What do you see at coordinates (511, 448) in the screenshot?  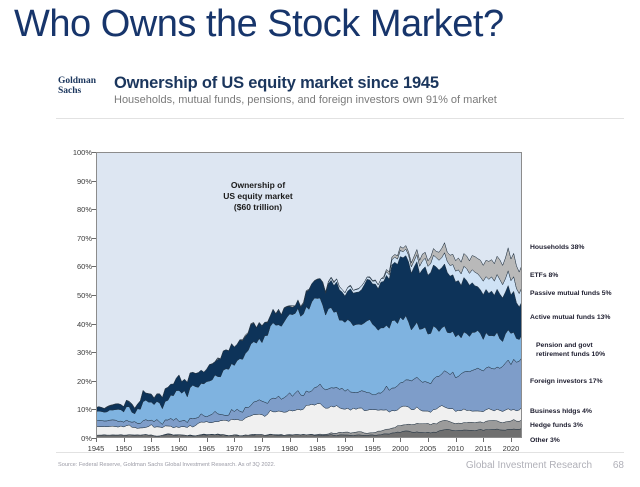 I see `x-axis-tick-label: 2020` at bounding box center [511, 448].